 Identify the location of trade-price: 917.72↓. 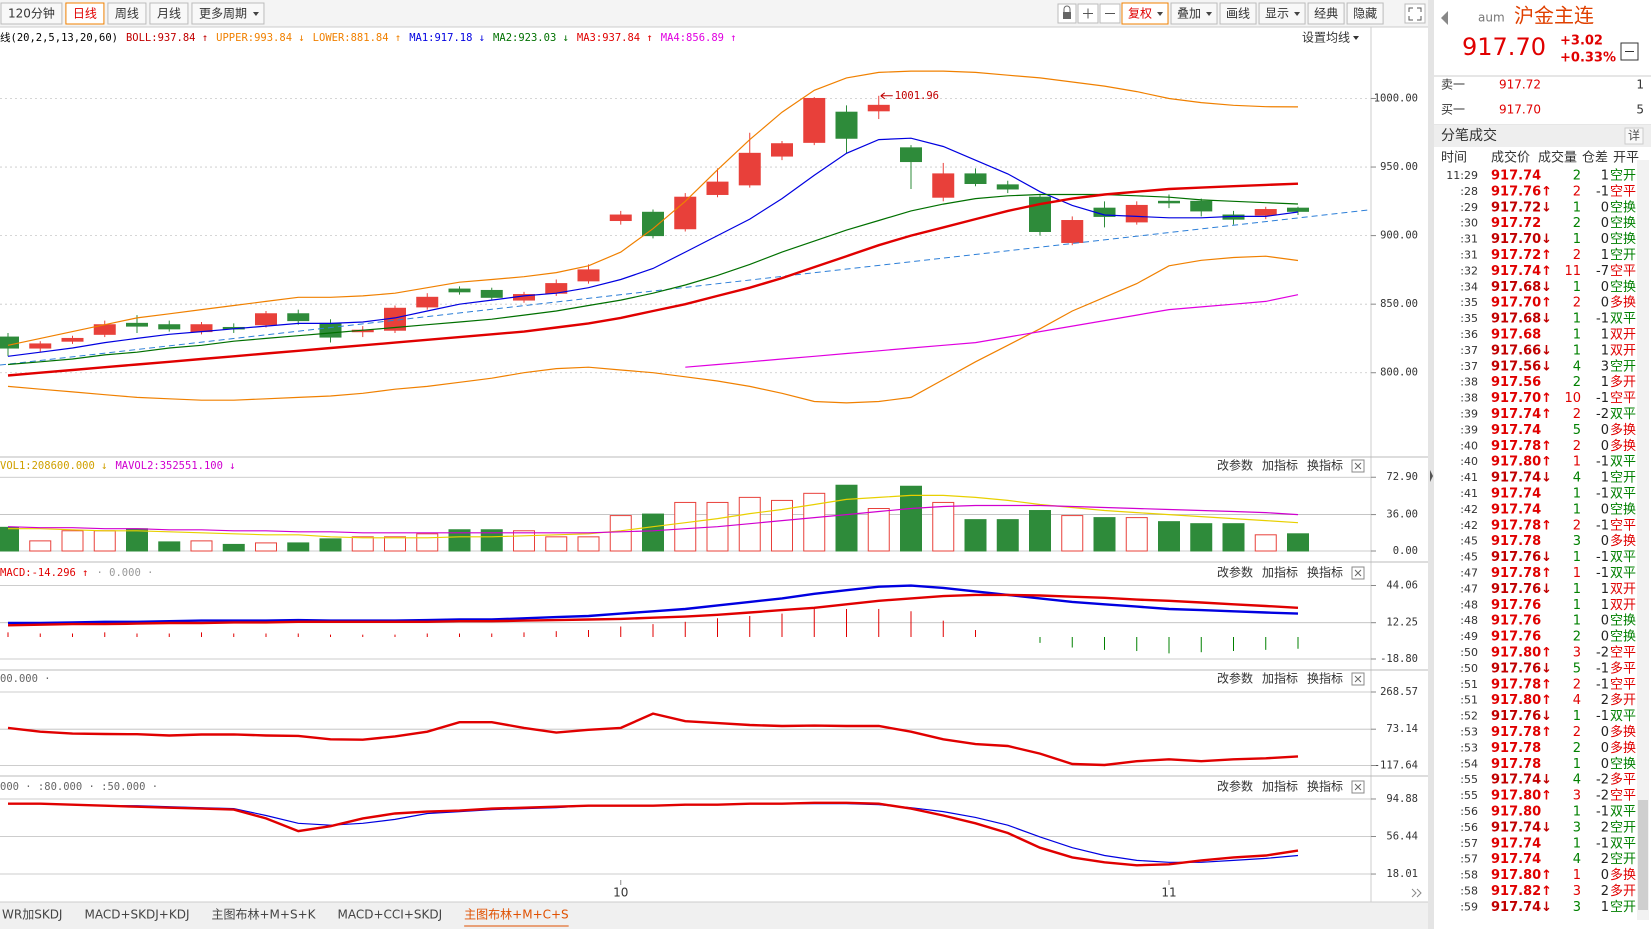
(1521, 207).